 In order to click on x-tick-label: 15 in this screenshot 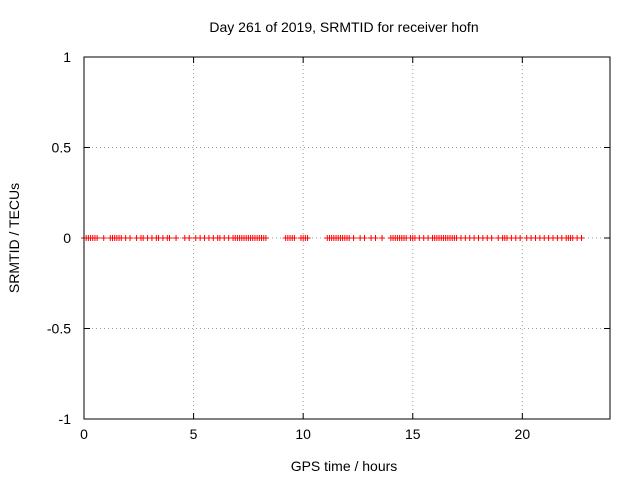, I will do `click(413, 434)`.